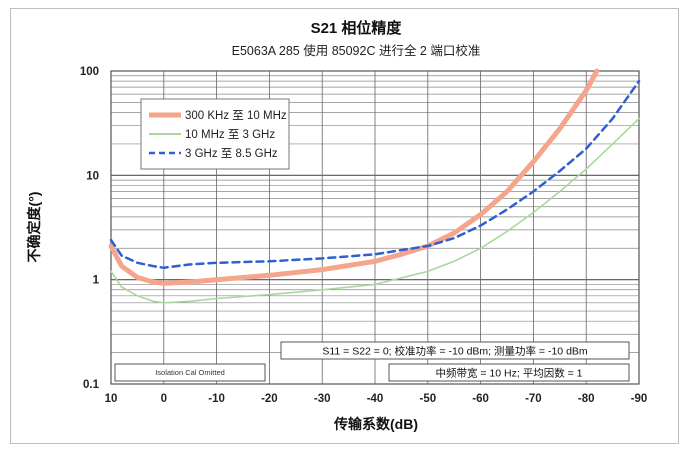 Image resolution: width=690 pixels, height=454 pixels. What do you see at coordinates (322, 399) in the screenshot?
I see `x-tick-label: -30` at bounding box center [322, 399].